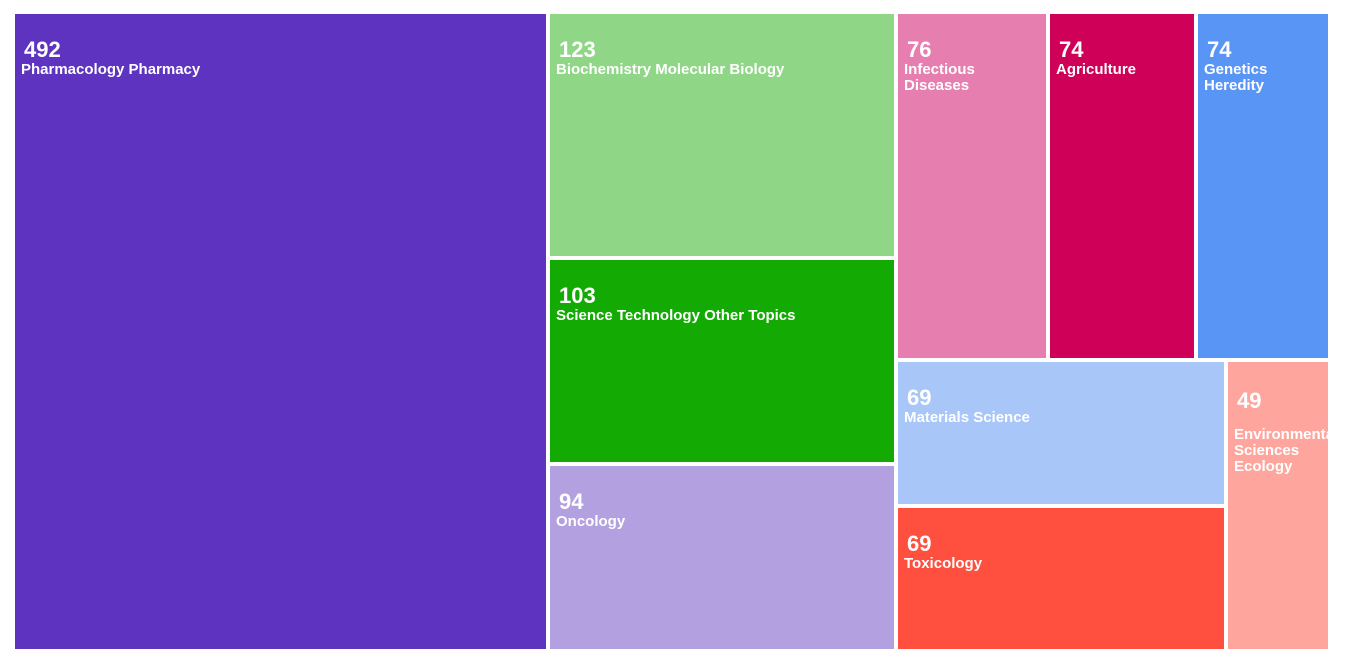 This screenshot has width=1349, height=667. What do you see at coordinates (571, 501) in the screenshot?
I see `tile-value: 94` at bounding box center [571, 501].